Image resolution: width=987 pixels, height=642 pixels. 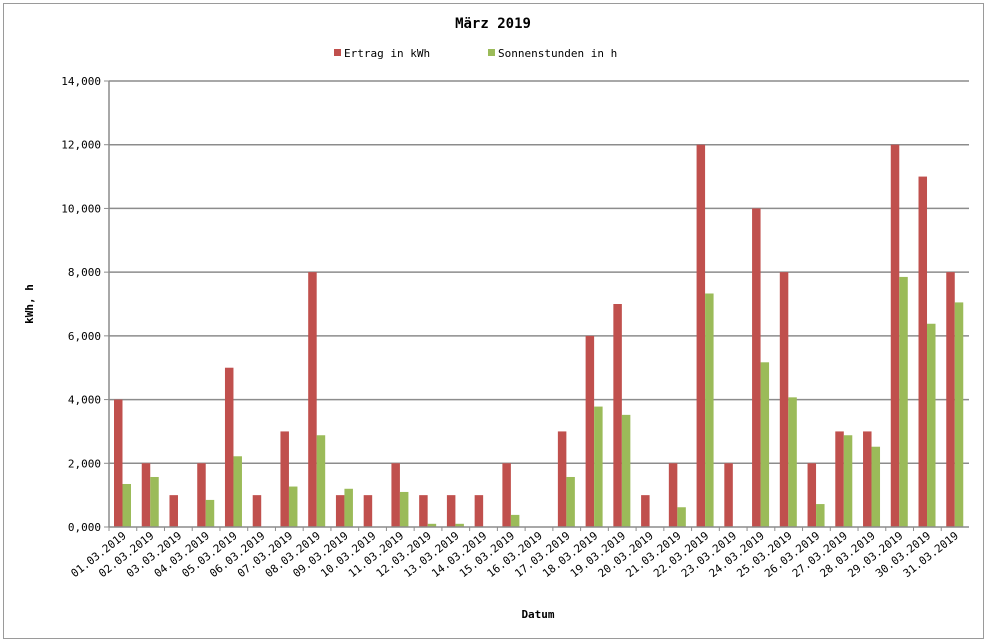 I want to click on legend-label: Sonnenstunden in h, so click(x=557, y=53).